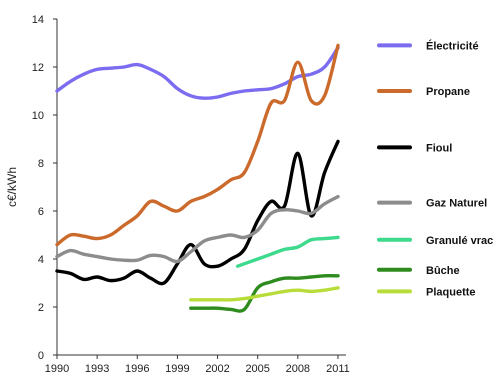  What do you see at coordinates (137, 369) in the screenshot?
I see `x-tick-label: 1996` at bounding box center [137, 369].